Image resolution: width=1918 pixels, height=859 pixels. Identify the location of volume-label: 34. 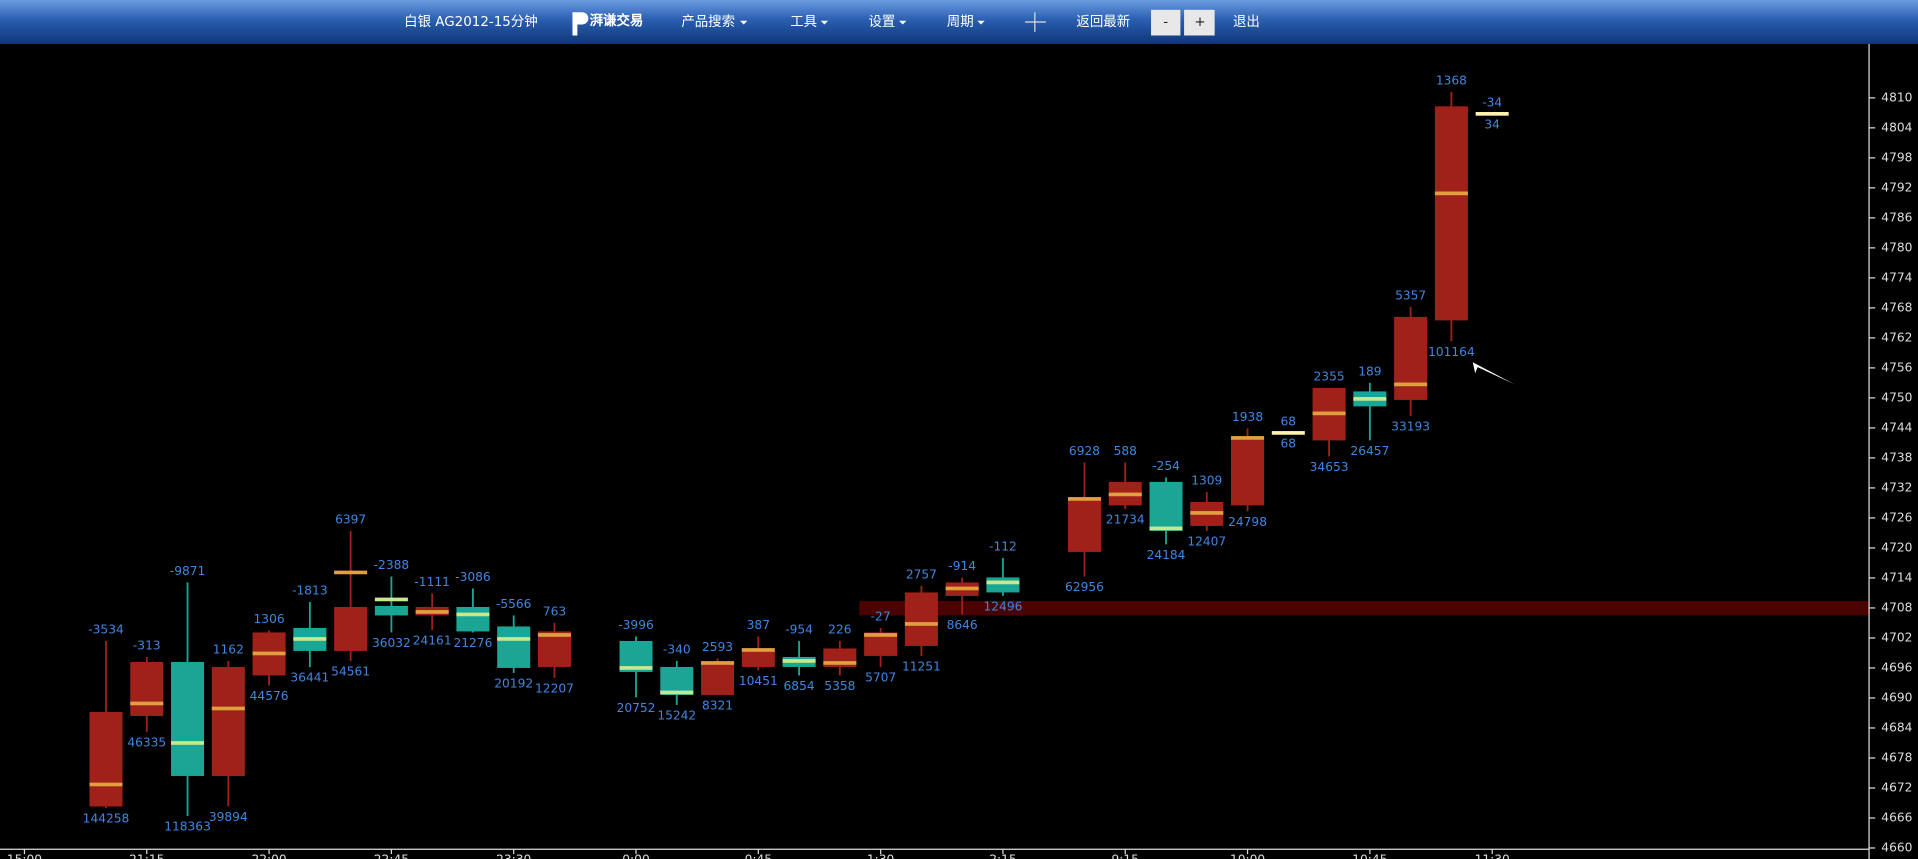
(1492, 124).